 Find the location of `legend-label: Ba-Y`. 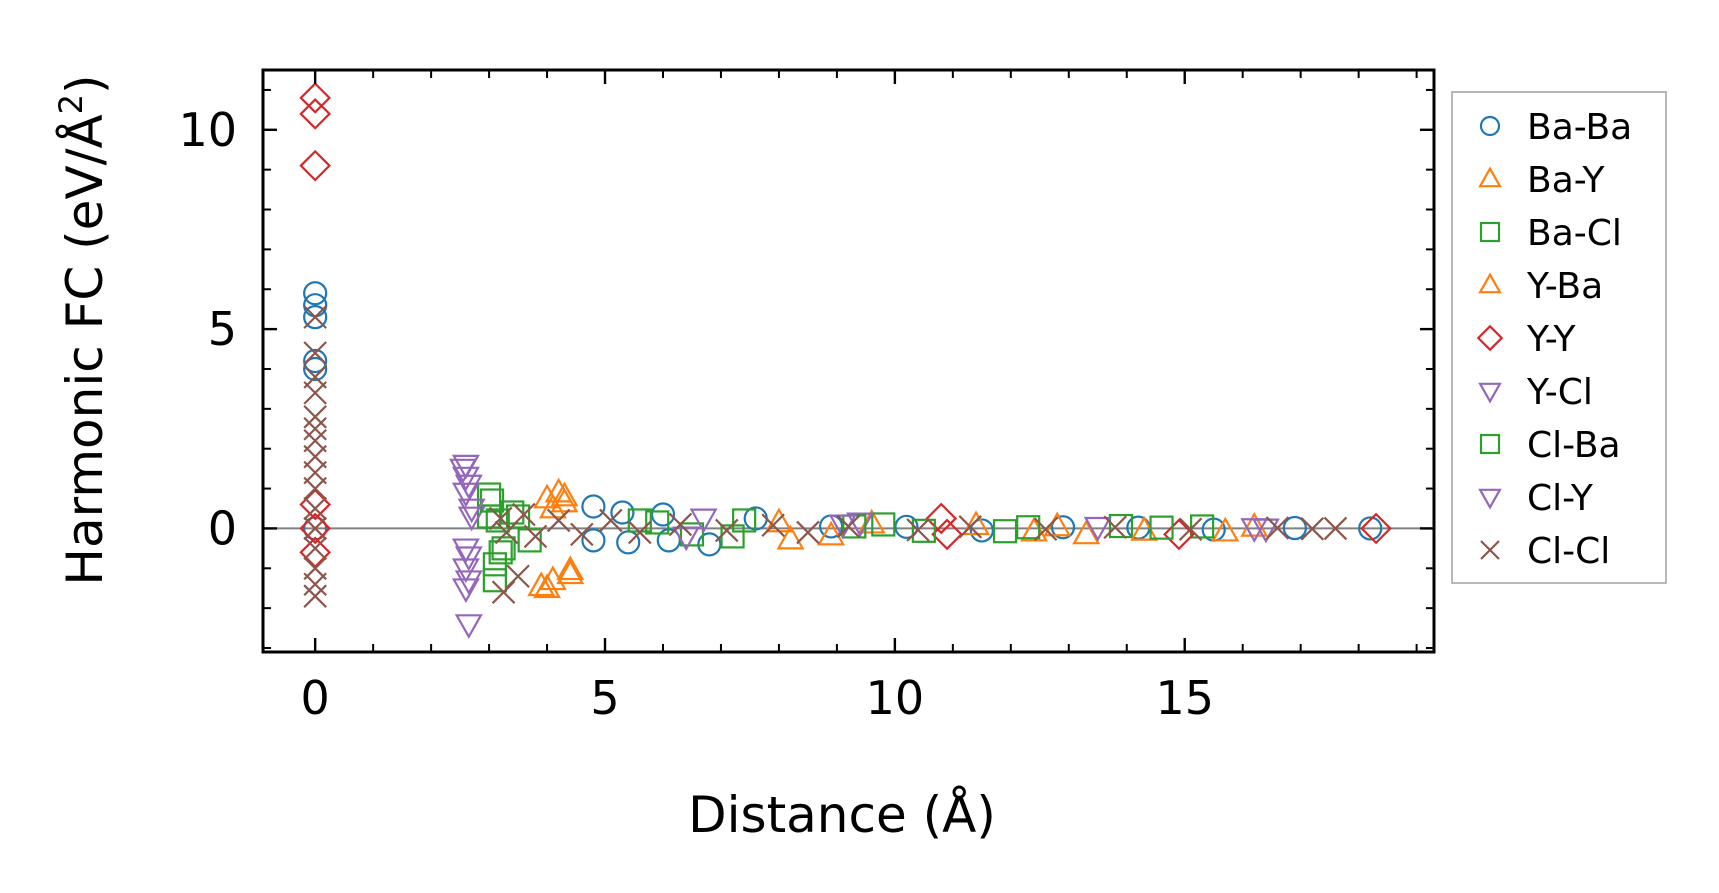

legend-label: Ba-Y is located at coordinates (1566, 180).